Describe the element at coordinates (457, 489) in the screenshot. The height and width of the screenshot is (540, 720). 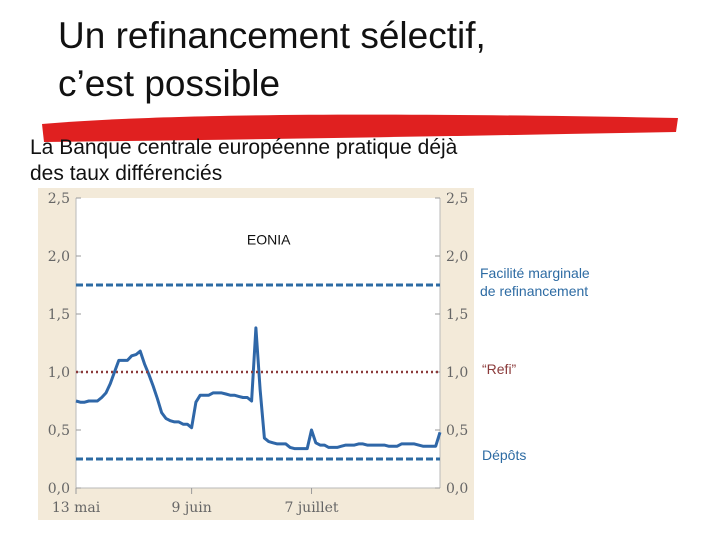
I see `y-tick-label-right: 0,0` at that location.